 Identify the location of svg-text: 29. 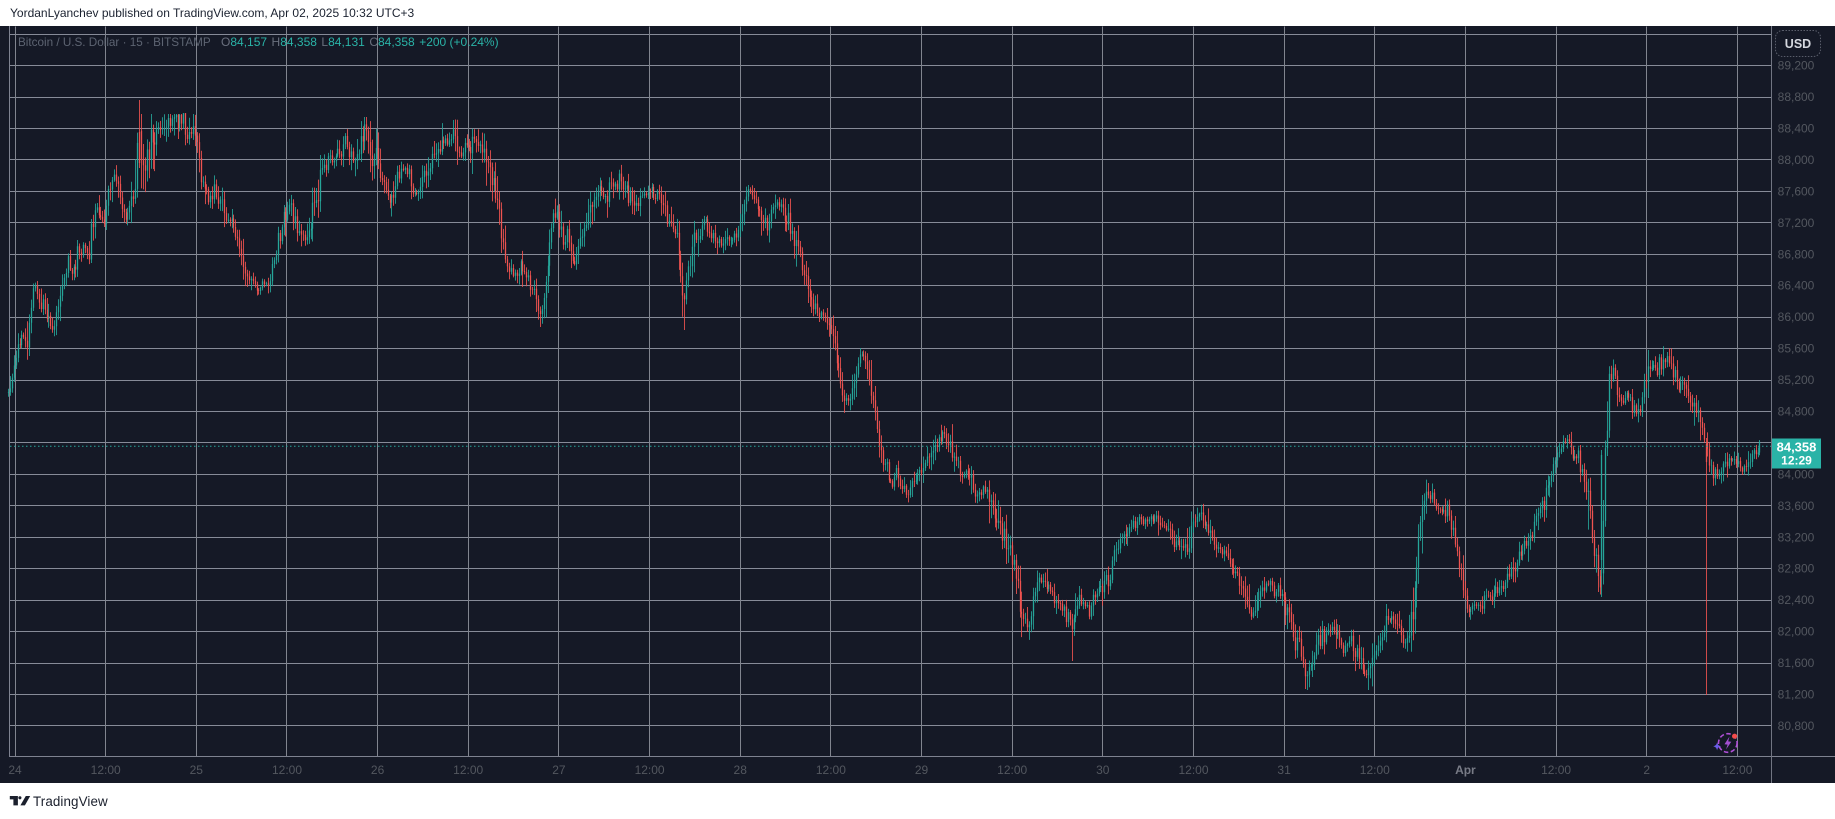
(922, 770).